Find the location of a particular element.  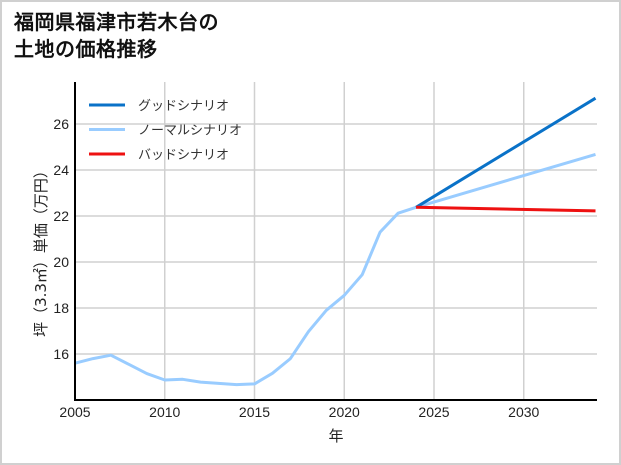

chart-title: 福岡県福津市若木台の 土地の価格推移 is located at coordinates (116, 36).